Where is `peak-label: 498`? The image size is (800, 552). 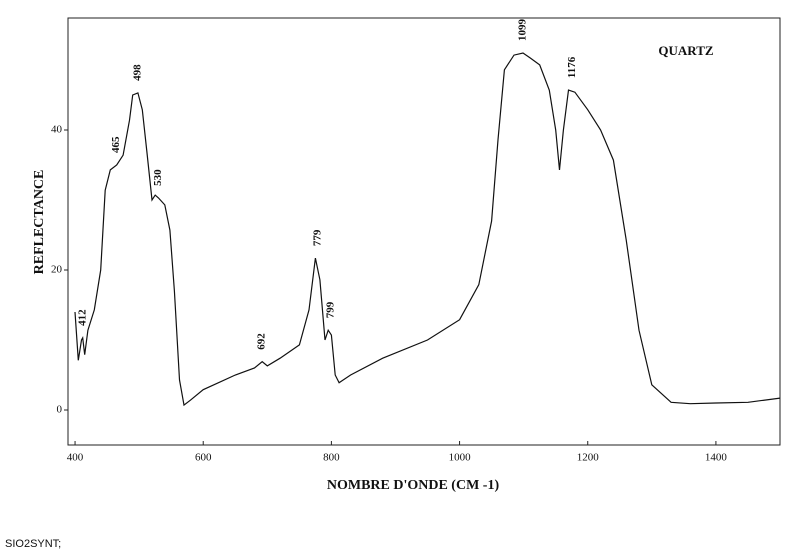
peak-label: 498 is located at coordinates (137, 72).